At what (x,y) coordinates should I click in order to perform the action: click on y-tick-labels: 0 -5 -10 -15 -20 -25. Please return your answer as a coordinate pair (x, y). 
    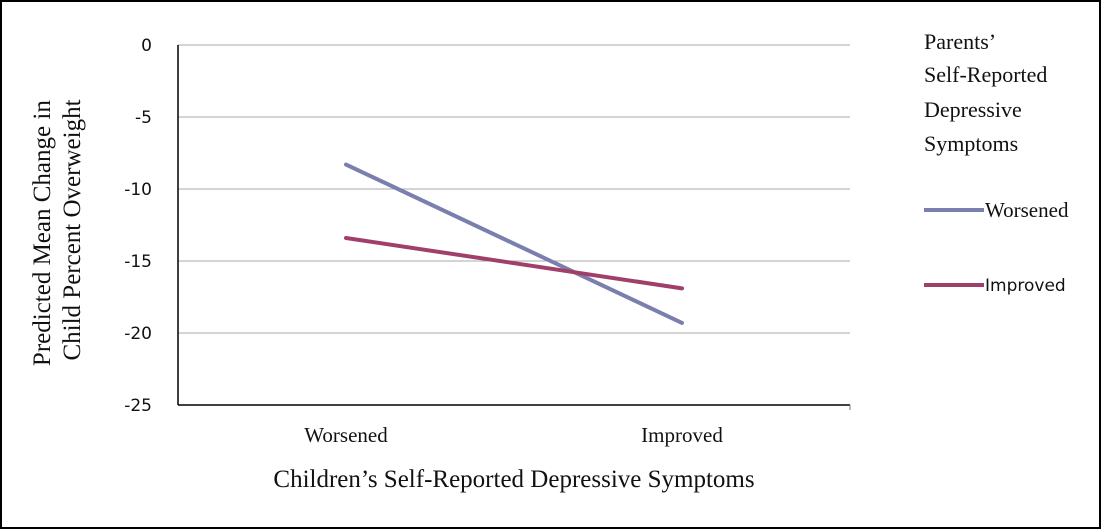
    Looking at the image, I should click on (138, 226).